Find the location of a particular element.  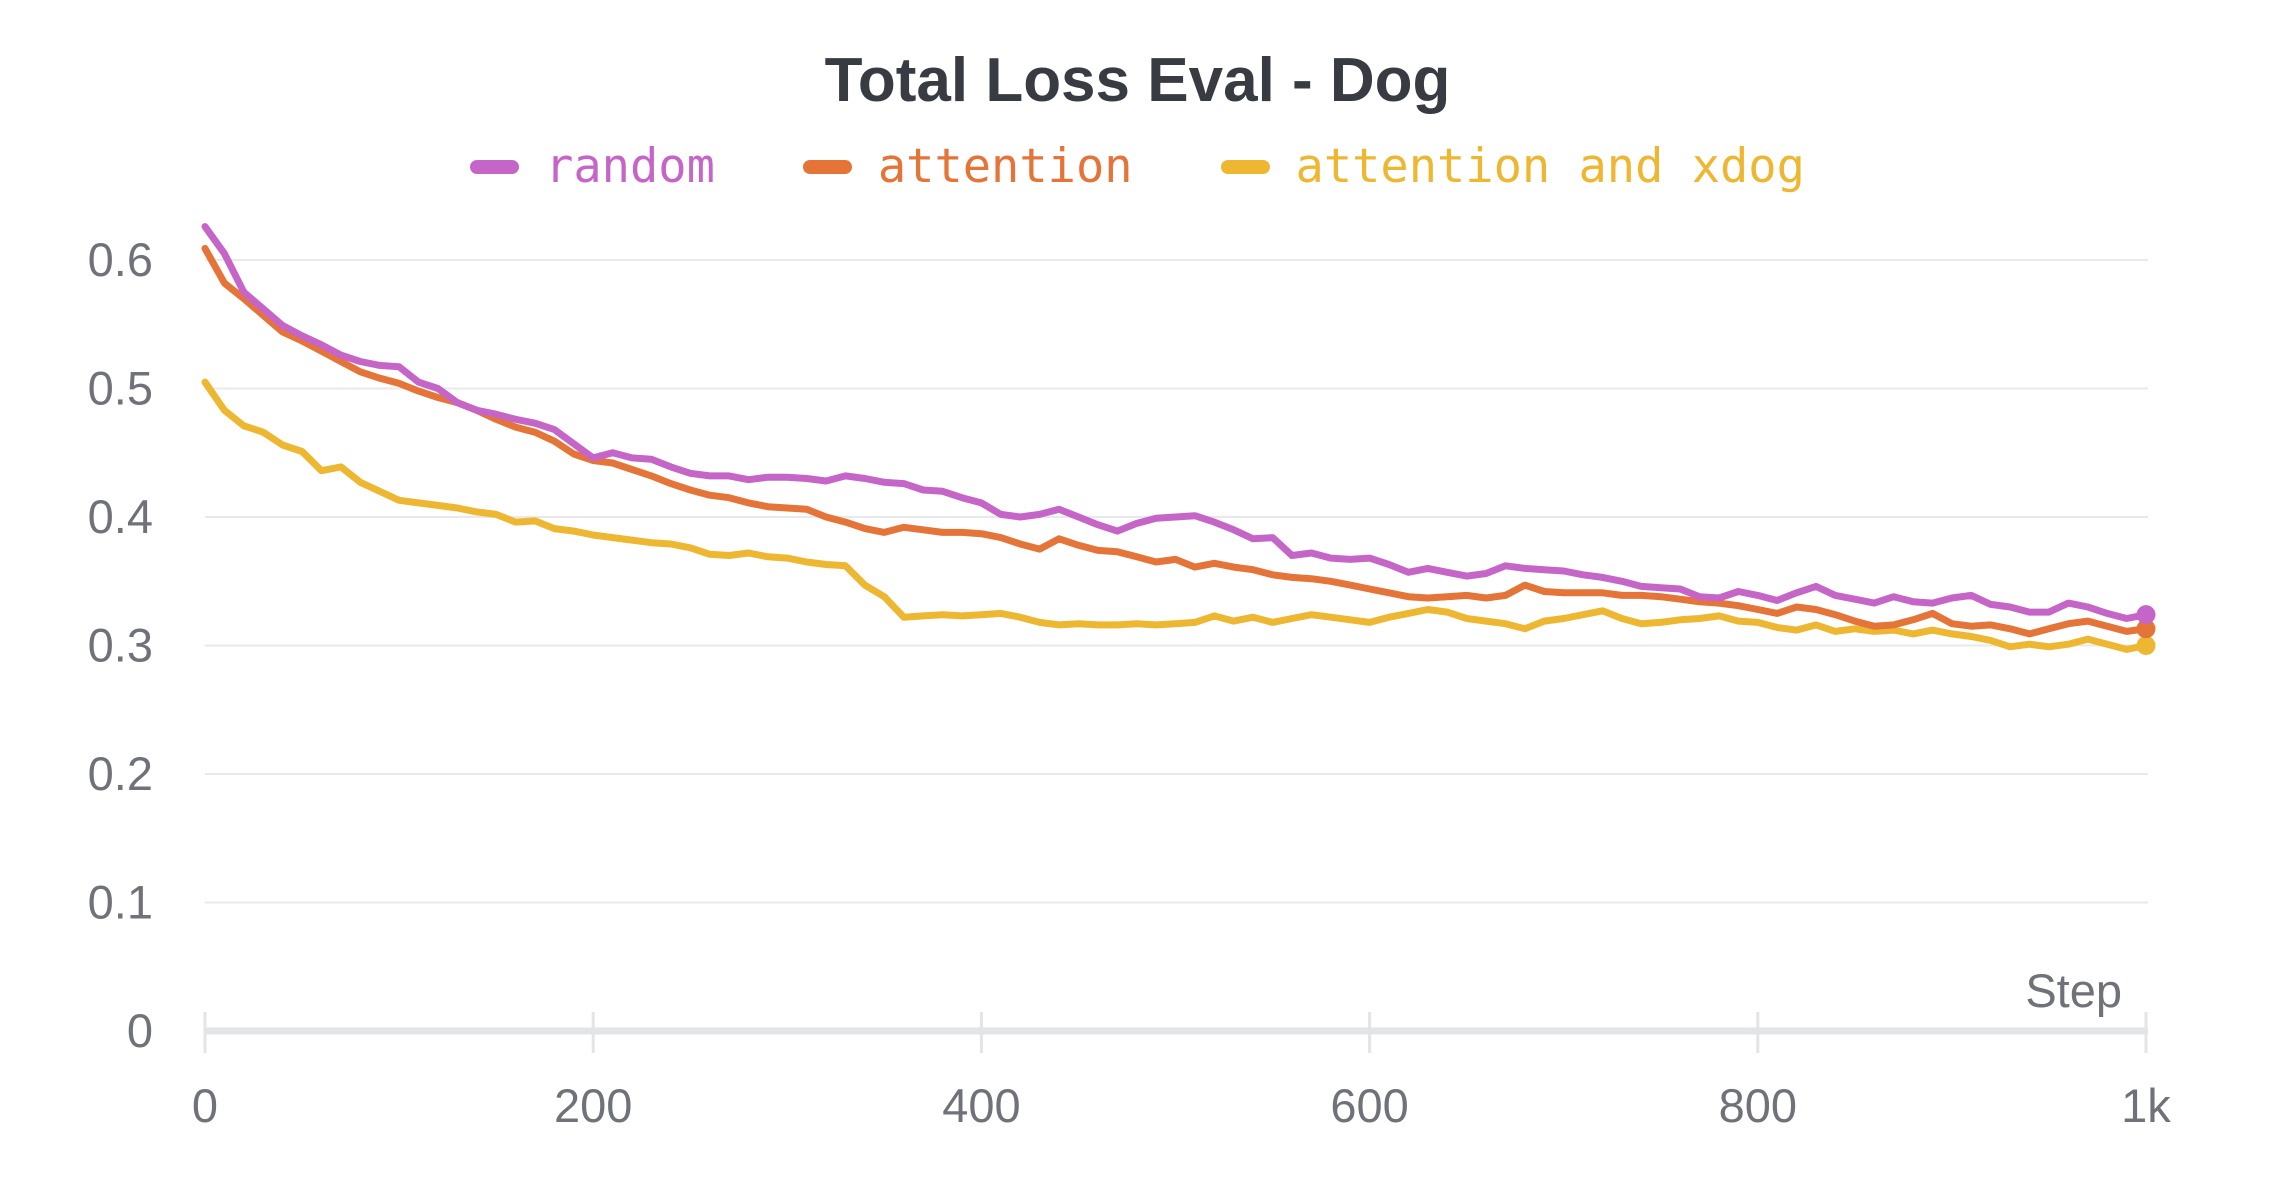

y-tick-label-0.3: 0.3 is located at coordinates (120, 645).